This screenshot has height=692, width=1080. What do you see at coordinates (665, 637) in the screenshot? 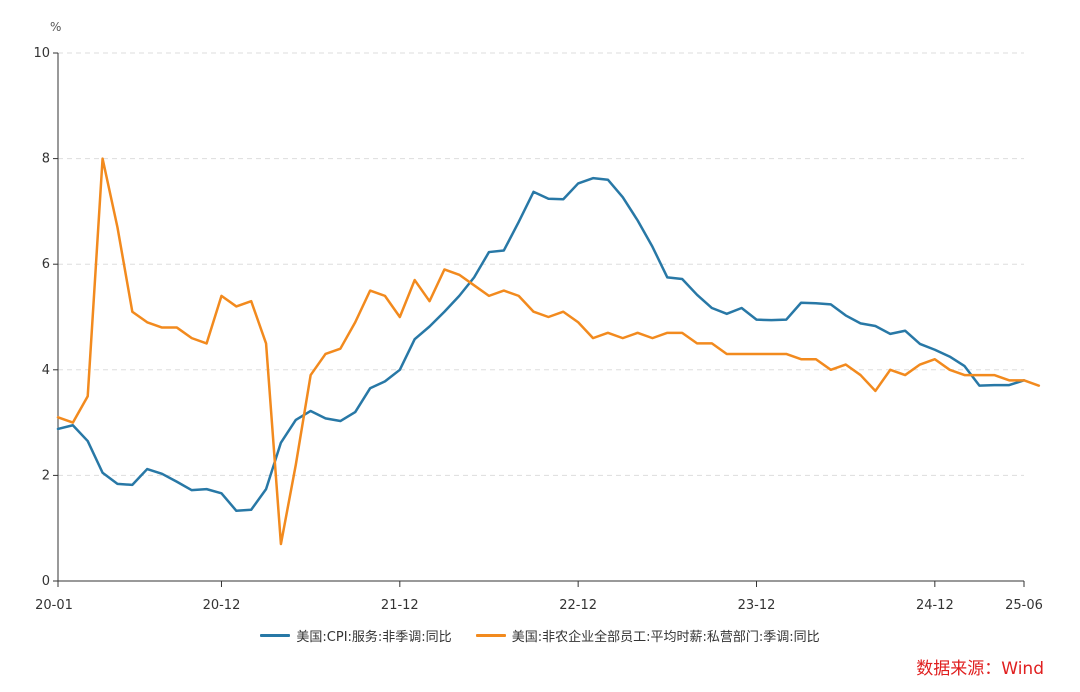
I see `legend-label-hourly-earnings: 美国:非农企业全部员工:平均时薪:私营部门:季调:同比` at bounding box center [665, 637].